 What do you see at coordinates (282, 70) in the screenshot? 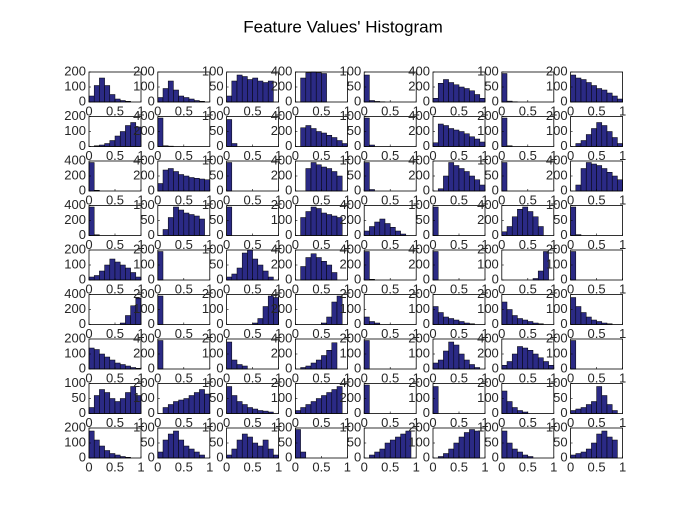
I see `y-tick-label: 400` at bounding box center [282, 70].